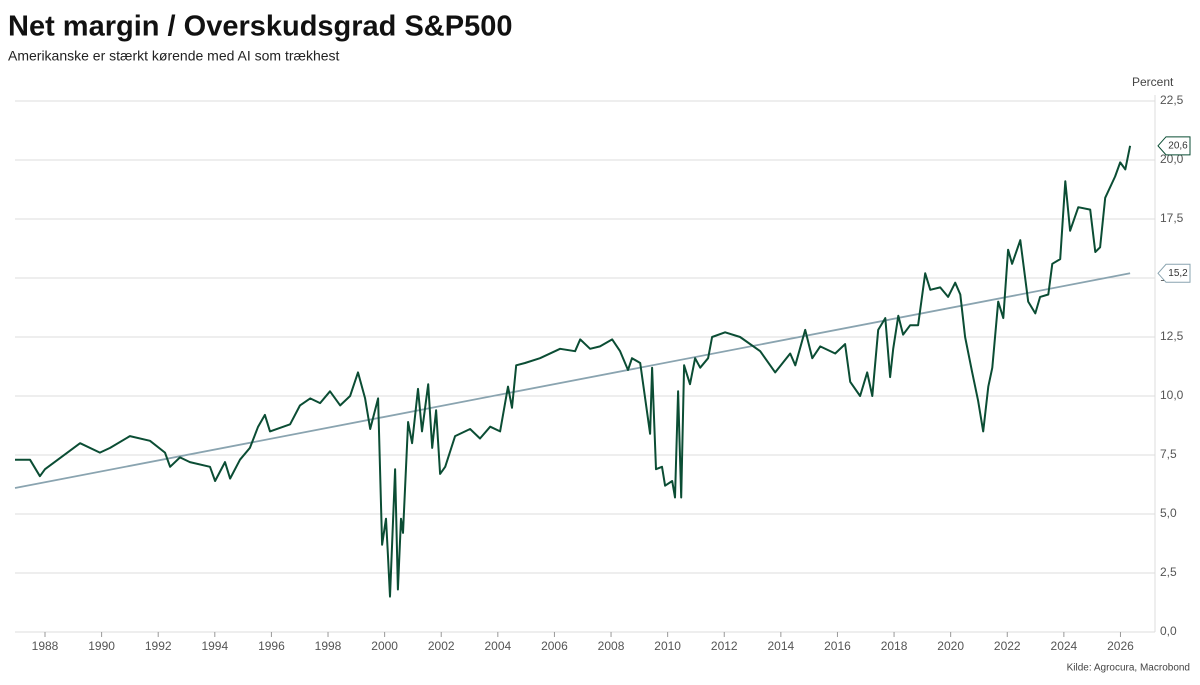 The image size is (1200, 685). Describe the element at coordinates (271, 646) in the screenshot. I see `x-tick-label: 1996` at that location.